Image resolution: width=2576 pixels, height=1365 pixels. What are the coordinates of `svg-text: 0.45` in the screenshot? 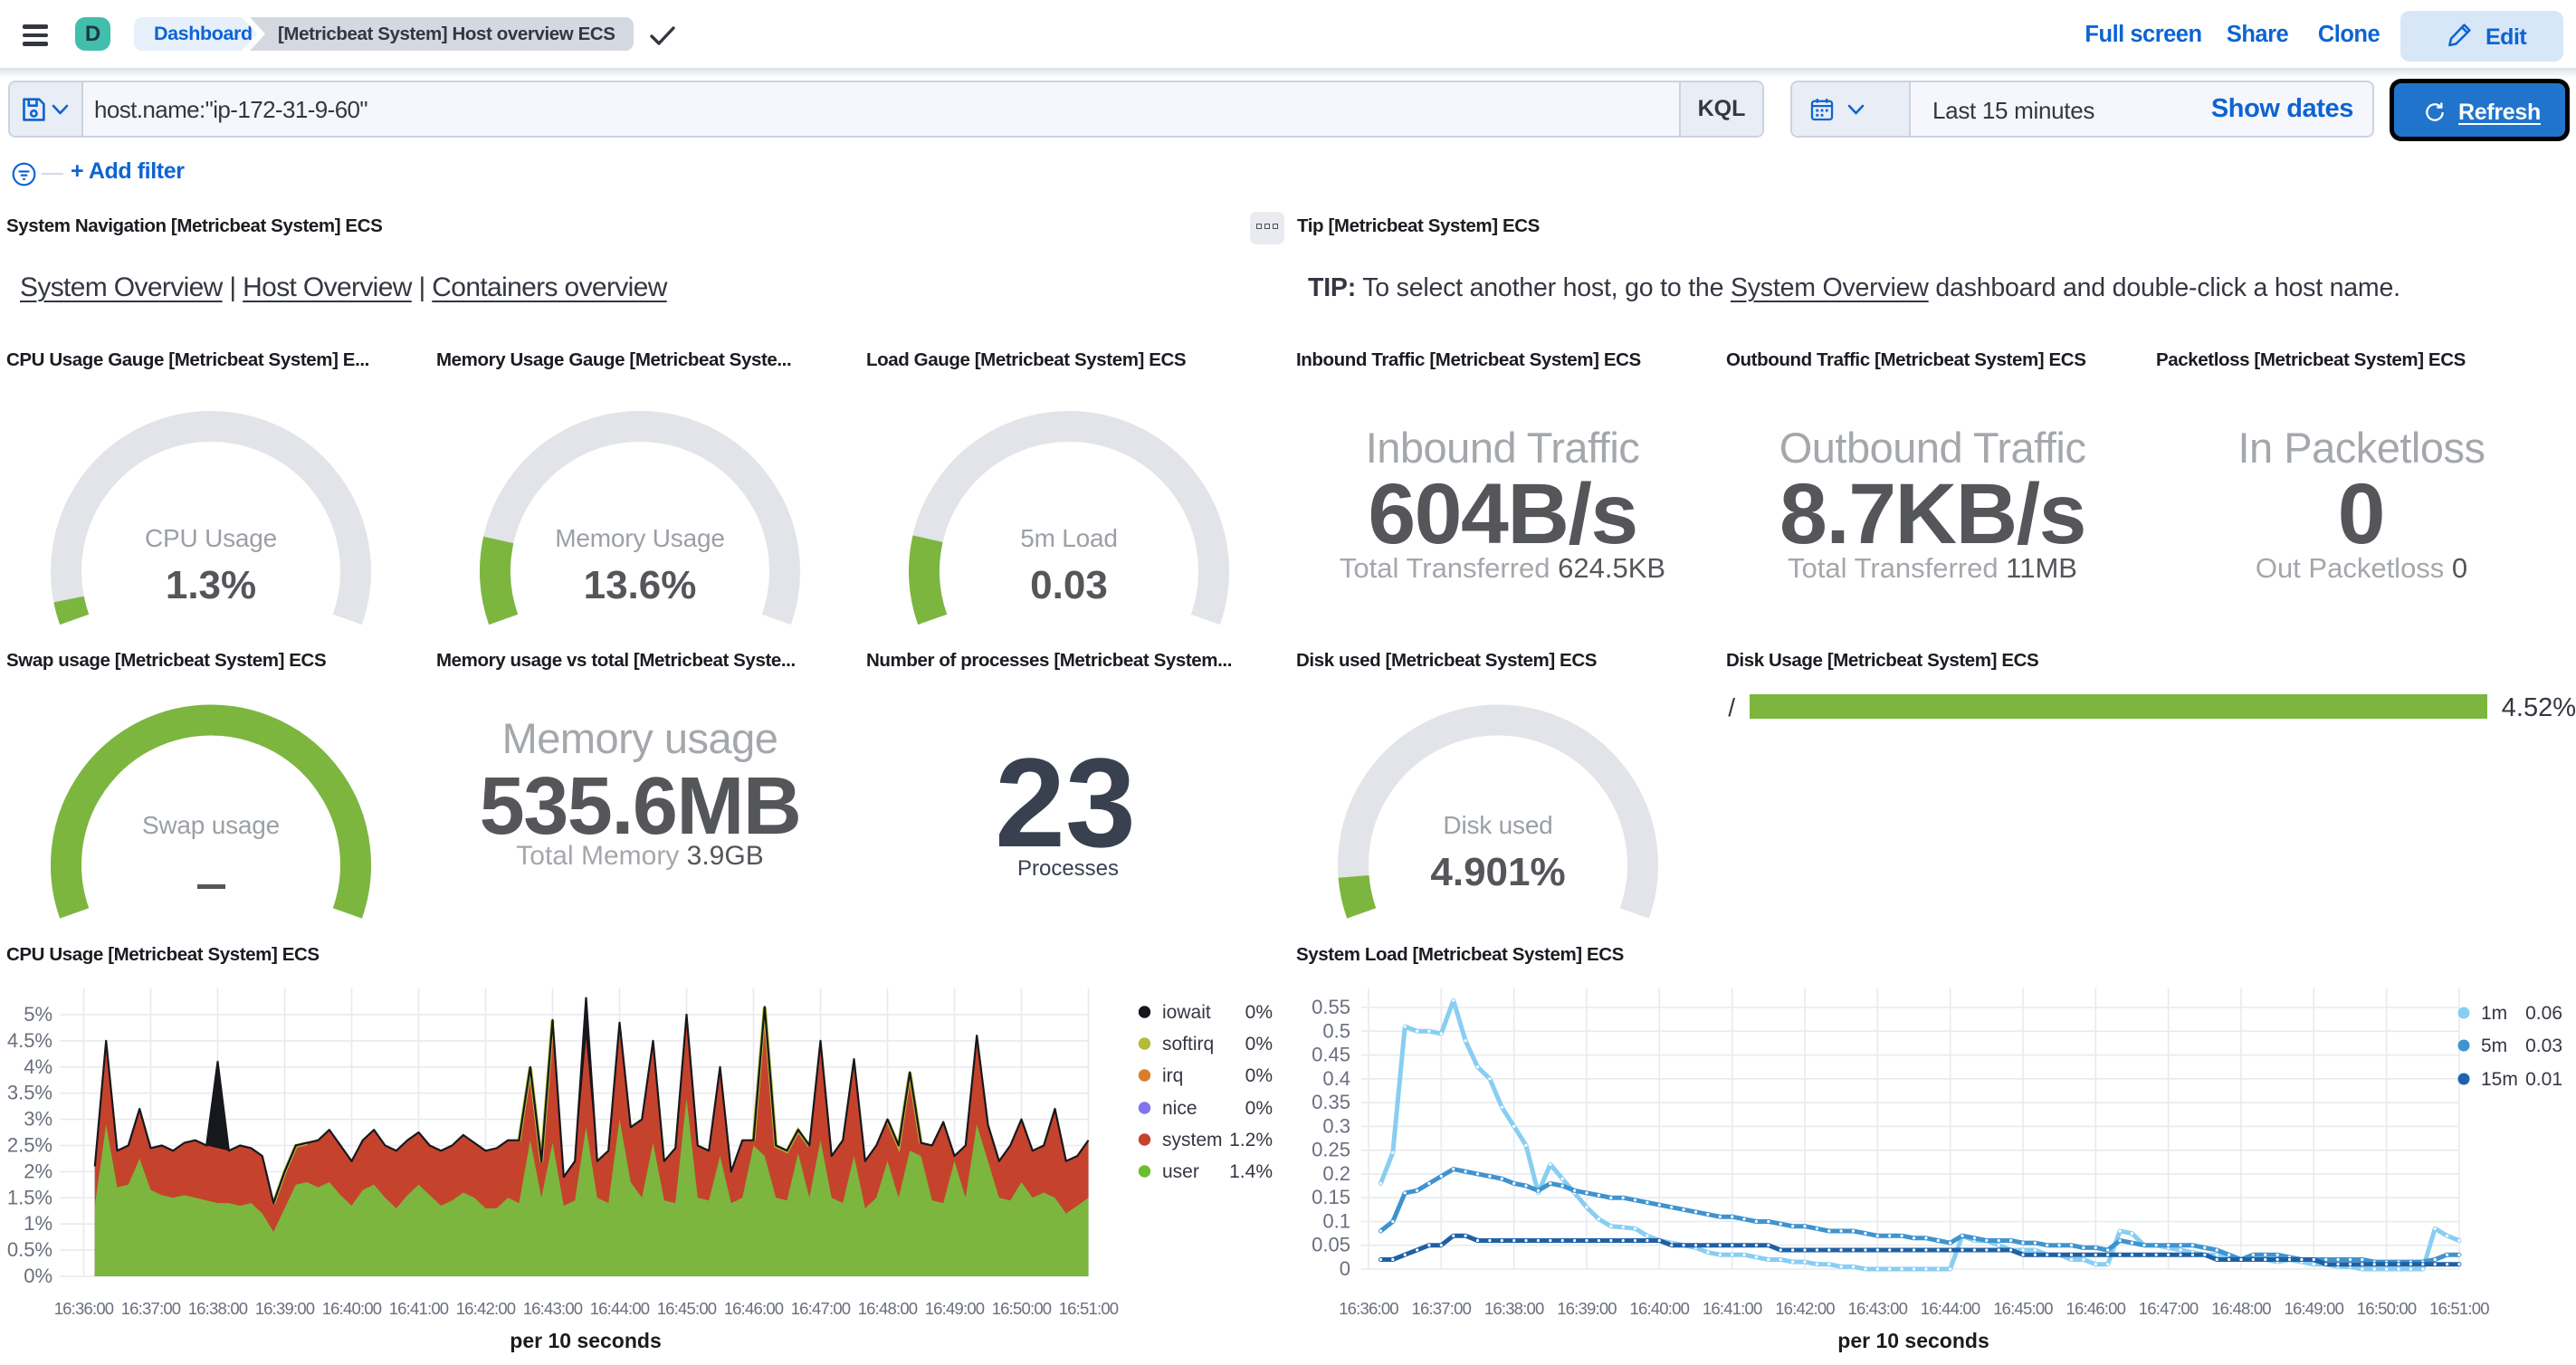 It's located at (1331, 1055).